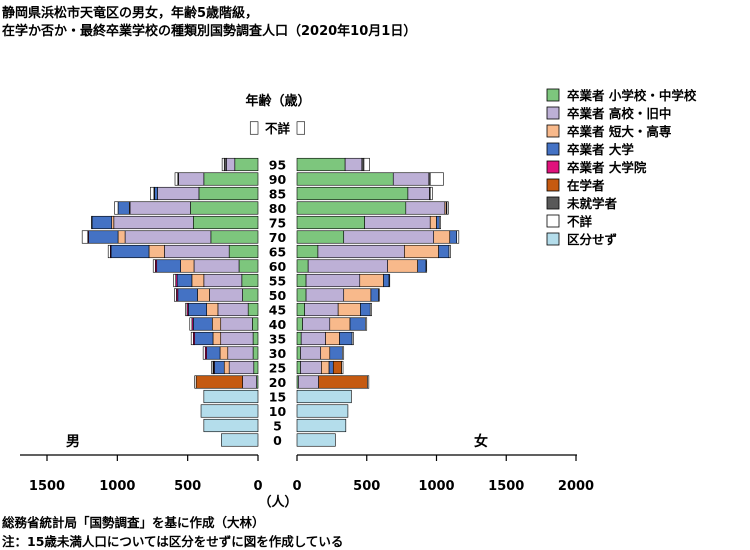 The image size is (750, 550). I want to click on bar-male-70-s2, so click(121, 237).